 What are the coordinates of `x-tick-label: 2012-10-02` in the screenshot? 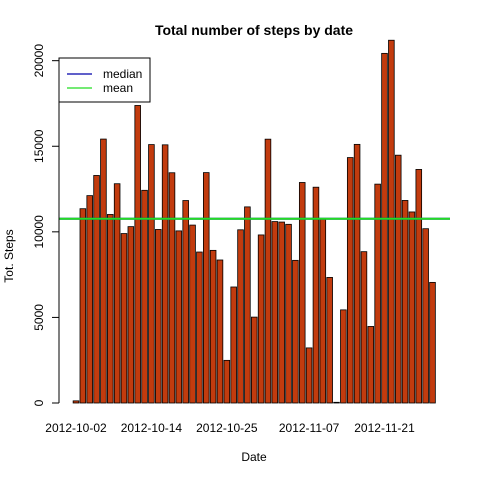 It's located at (76, 428).